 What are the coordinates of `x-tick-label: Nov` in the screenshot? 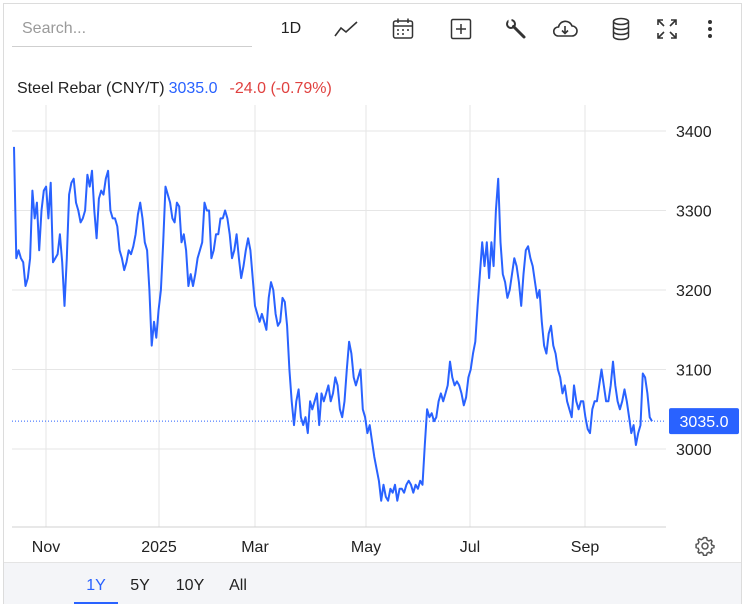 It's located at (46, 547).